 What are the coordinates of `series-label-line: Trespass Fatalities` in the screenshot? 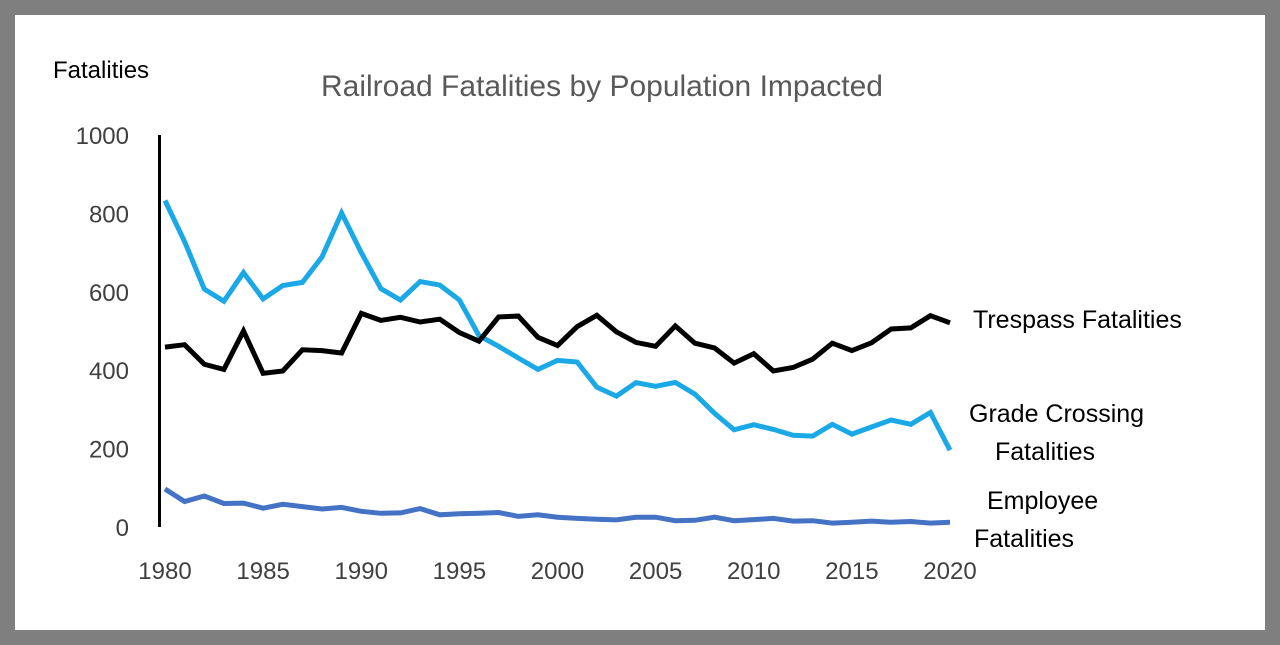 It's located at (1077, 320).